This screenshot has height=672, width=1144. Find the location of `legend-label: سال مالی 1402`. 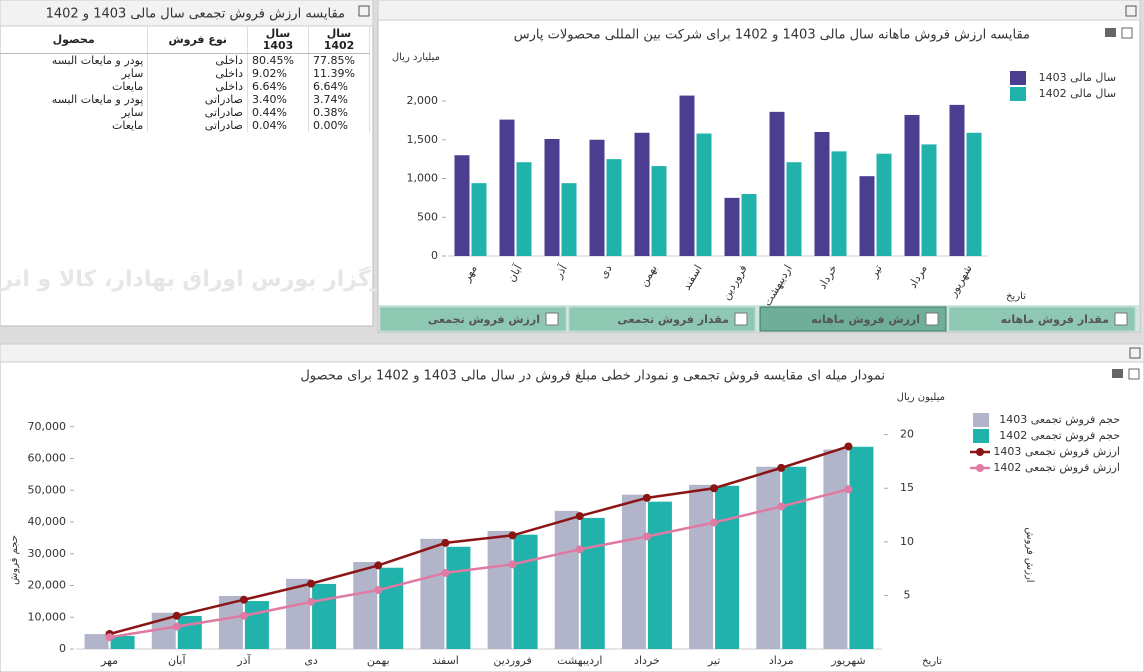

legend-label: سال مالی 1402 is located at coordinates (1077, 93).